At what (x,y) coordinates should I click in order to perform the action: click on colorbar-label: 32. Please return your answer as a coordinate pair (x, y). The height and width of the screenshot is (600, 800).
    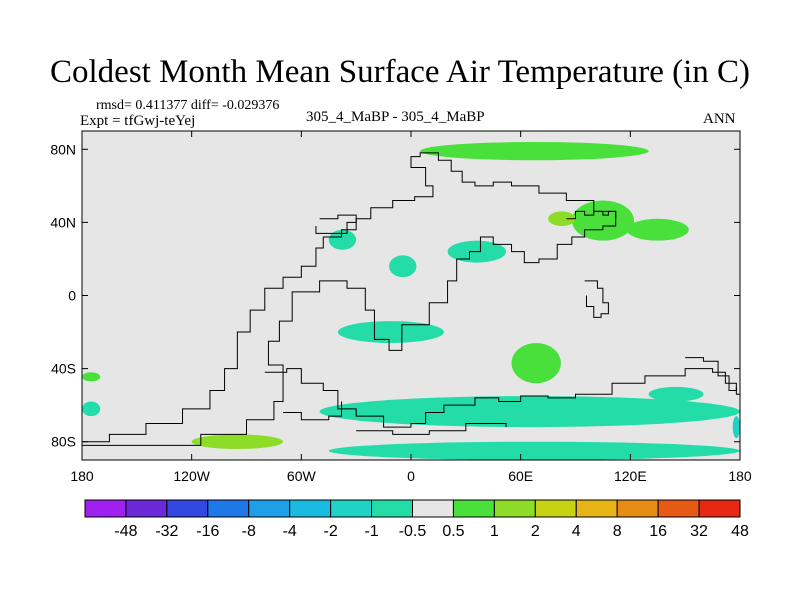
    Looking at the image, I should click on (699, 531).